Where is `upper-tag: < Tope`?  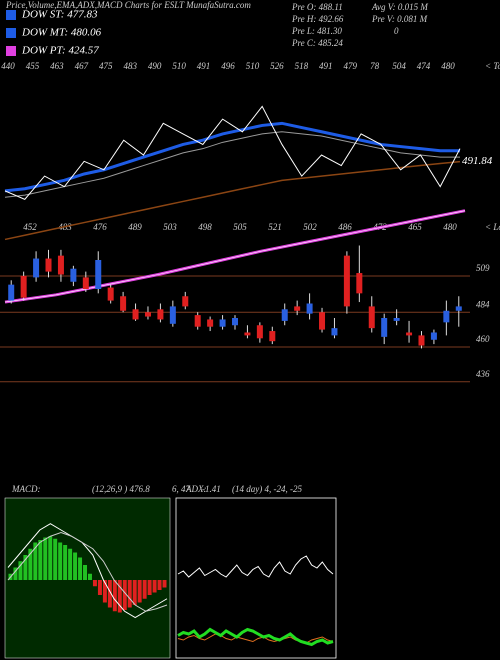 upper-tag: < Tope is located at coordinates (492, 66).